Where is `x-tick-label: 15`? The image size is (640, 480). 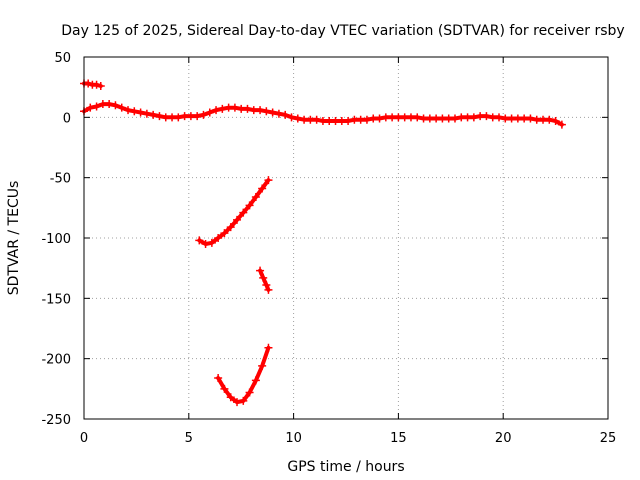
x-tick-label: 15 is located at coordinates (398, 438).